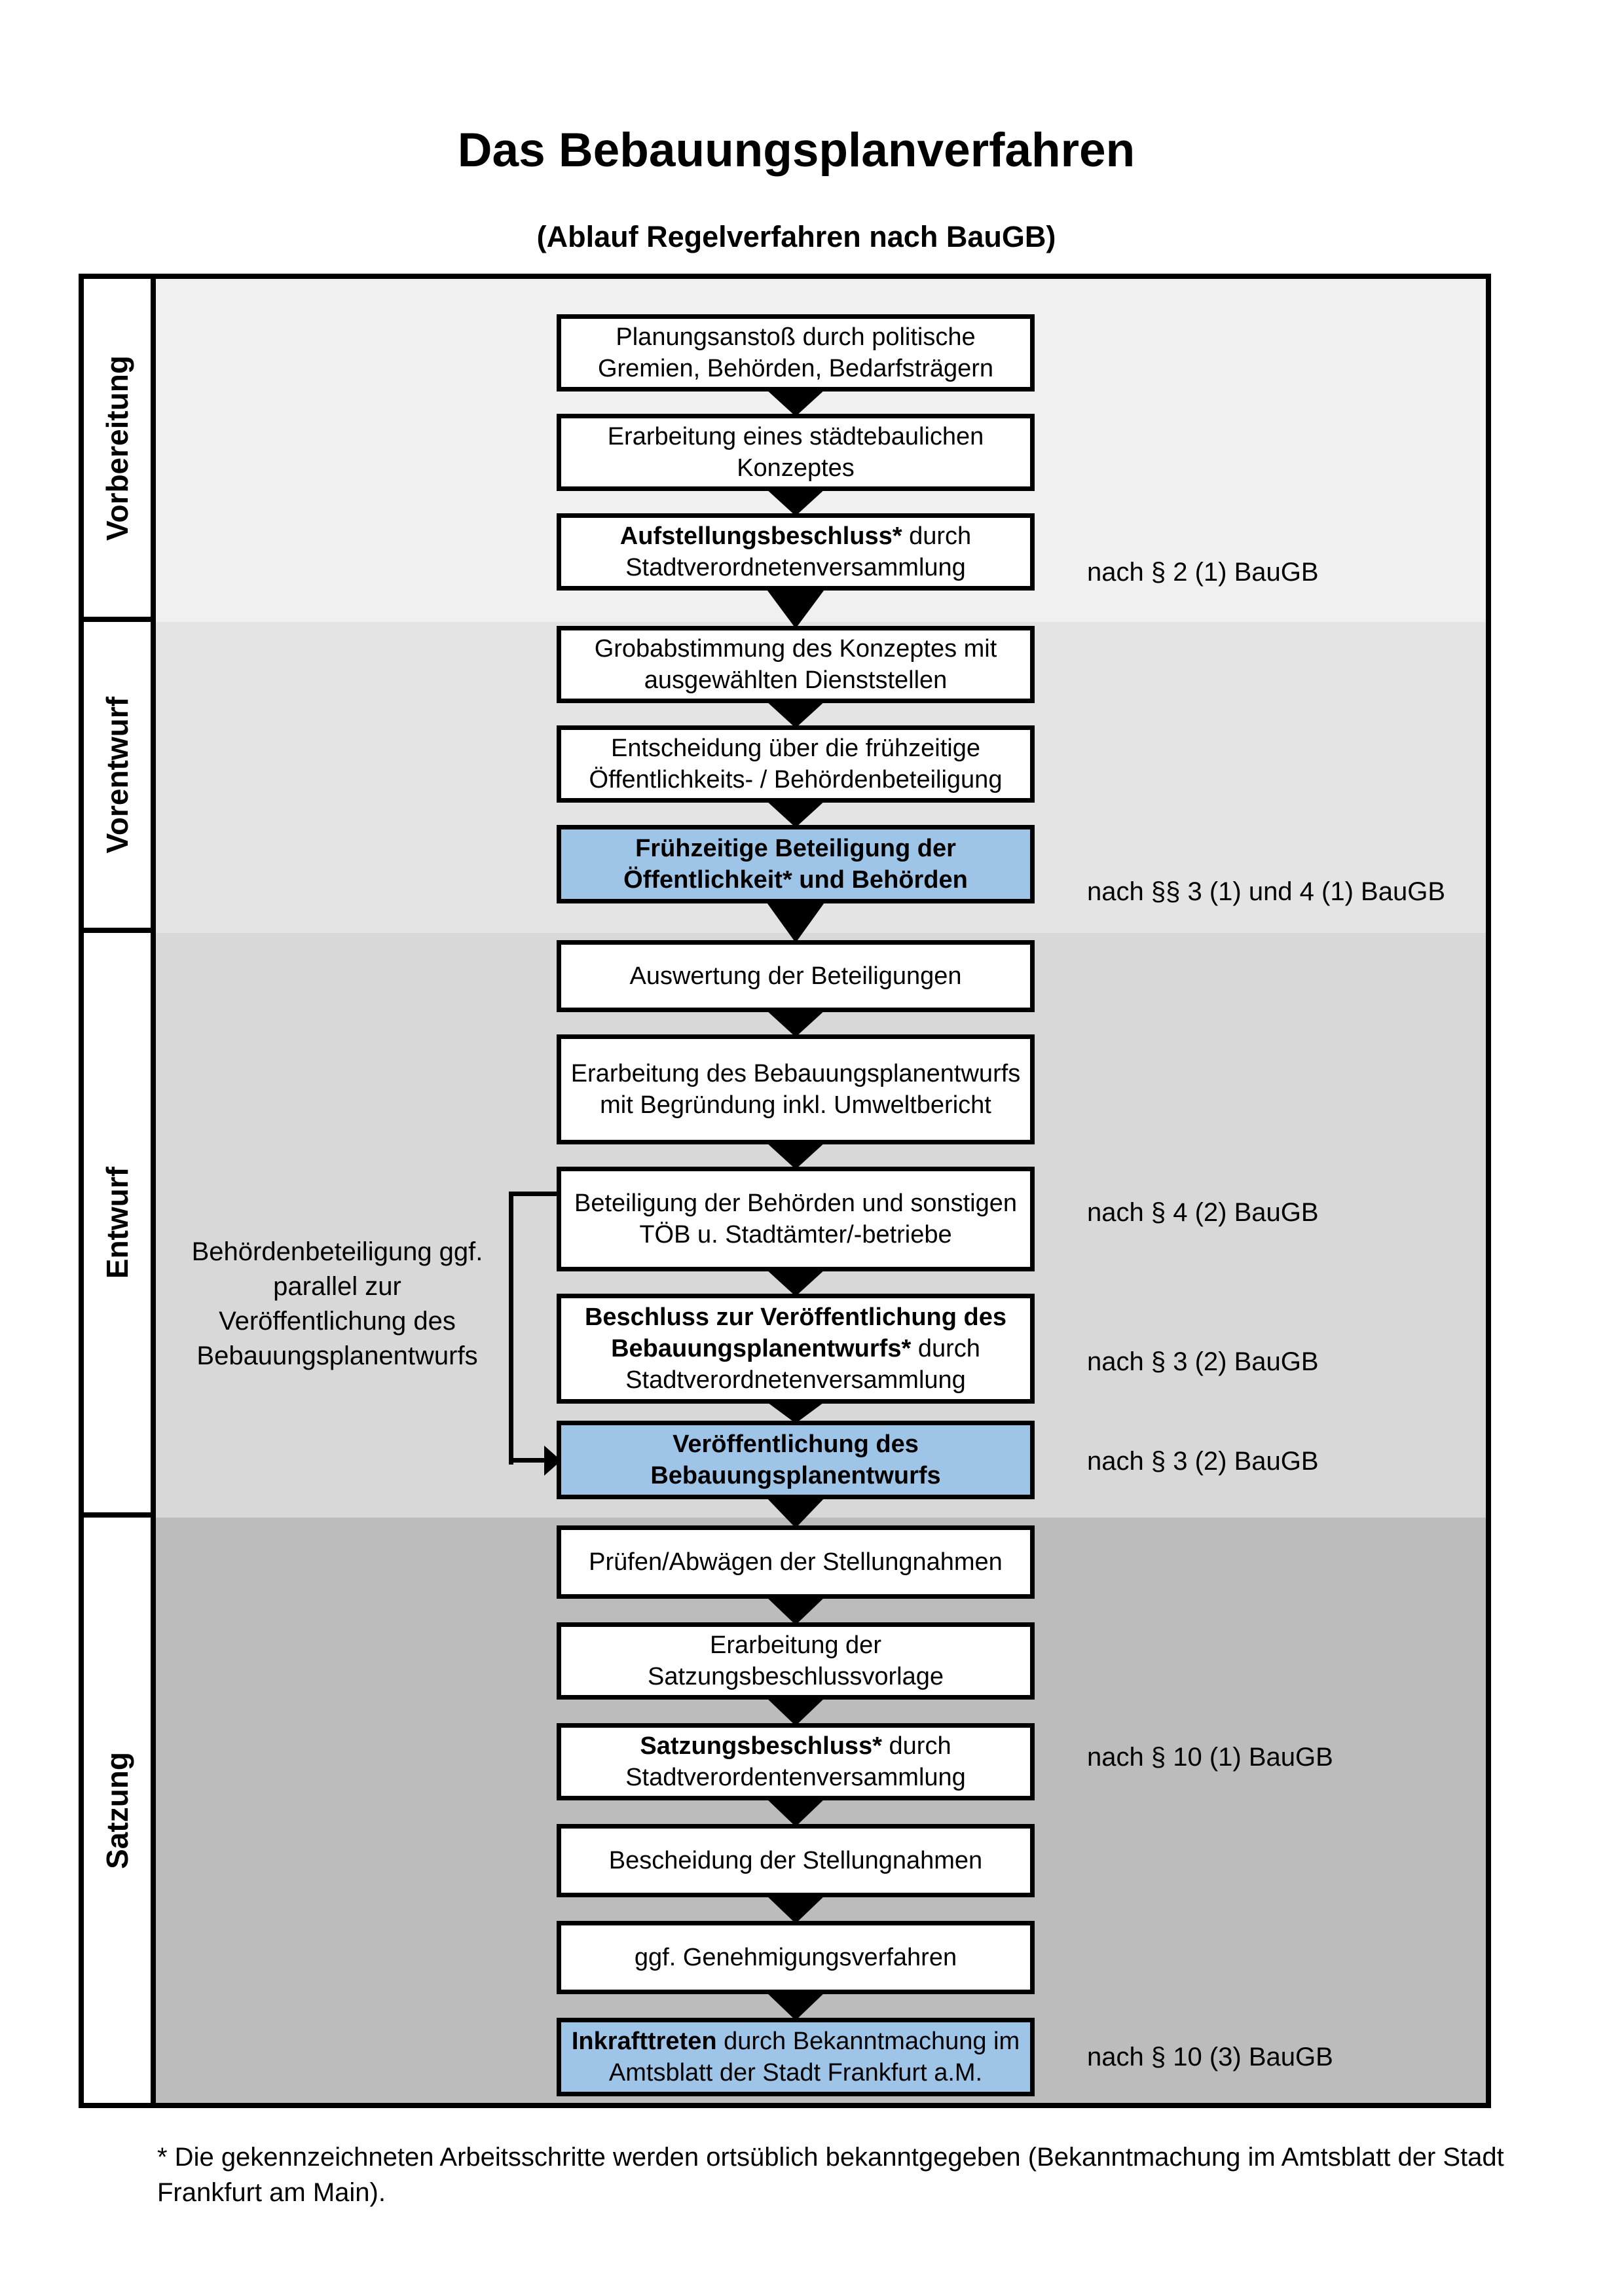 Image resolution: width=1624 pixels, height=2296 pixels. I want to click on phase-cell-vorbereitung: Vorbereitung, so click(117, 450).